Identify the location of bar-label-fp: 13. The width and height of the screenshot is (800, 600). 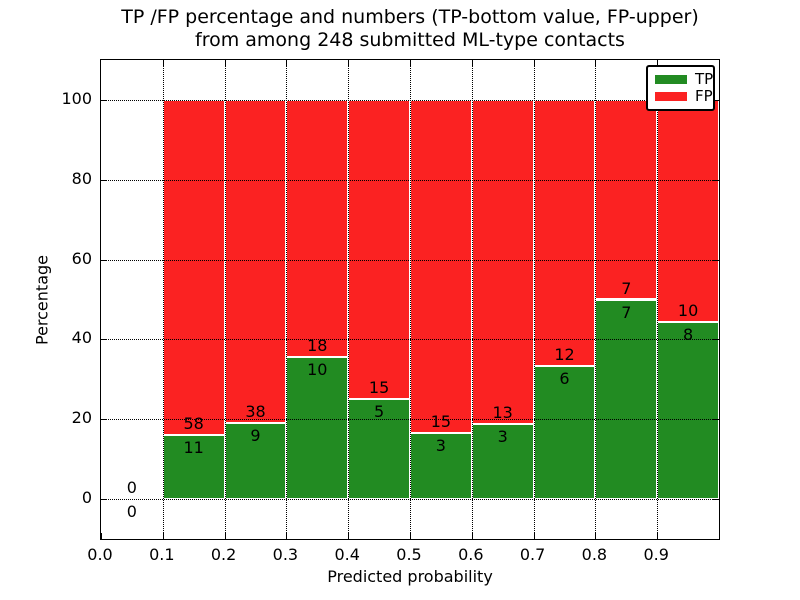
(502, 413).